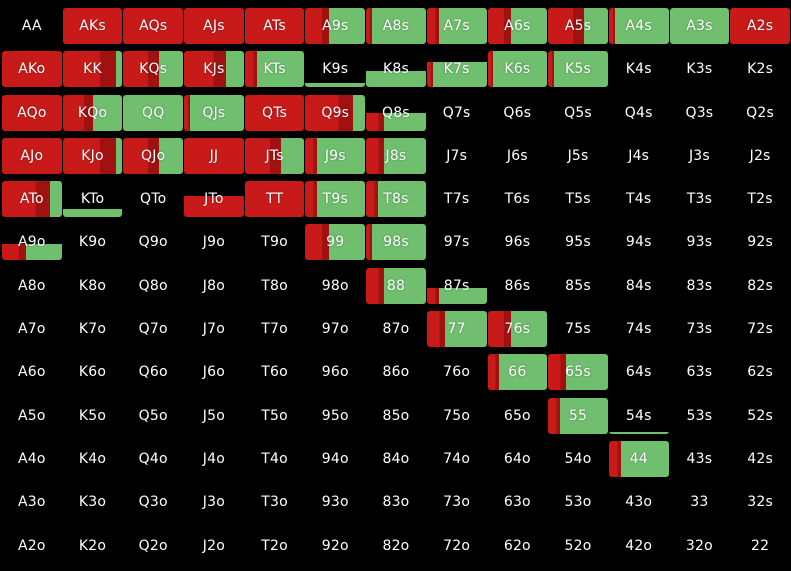 The height and width of the screenshot is (571, 791). What do you see at coordinates (214, 502) in the screenshot?
I see `hand-cell: J3o` at bounding box center [214, 502].